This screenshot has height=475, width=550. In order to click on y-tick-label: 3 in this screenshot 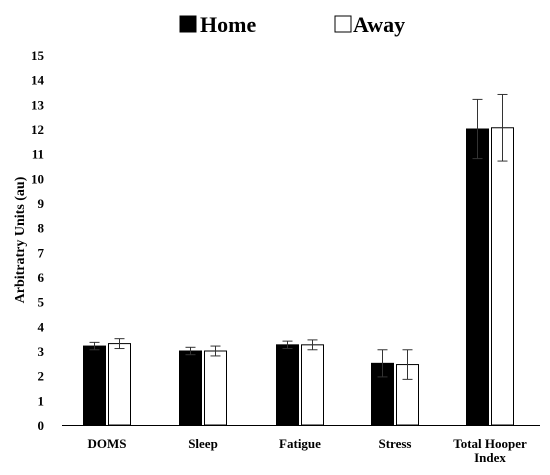, I will do `click(41, 351)`.